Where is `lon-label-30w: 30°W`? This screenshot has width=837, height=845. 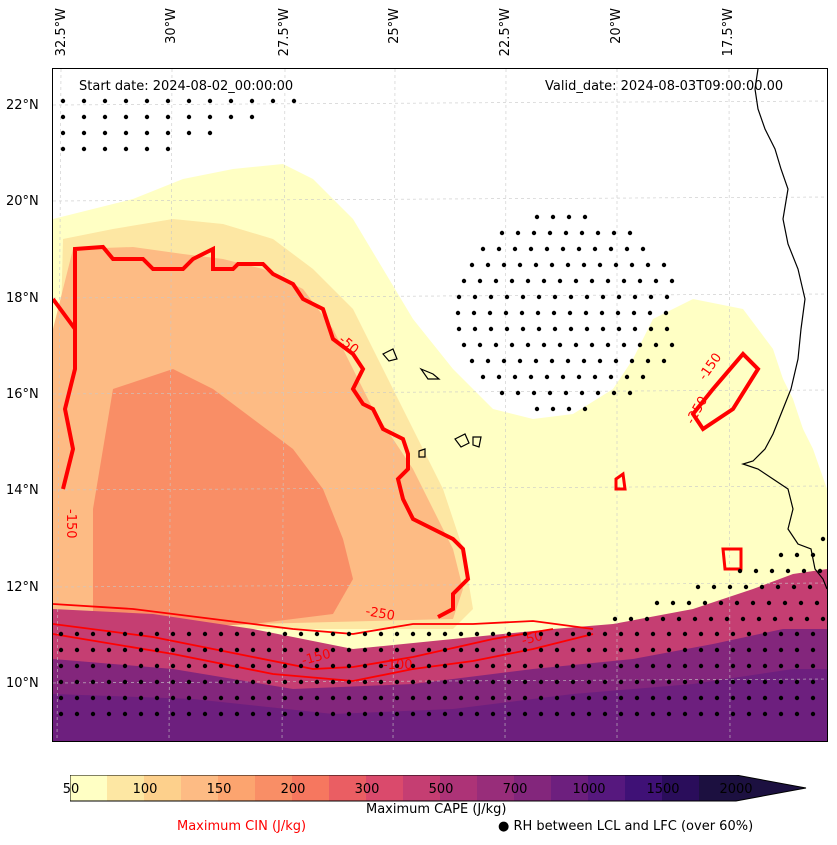
lon-label-30w: 30°W is located at coordinates (171, 26).